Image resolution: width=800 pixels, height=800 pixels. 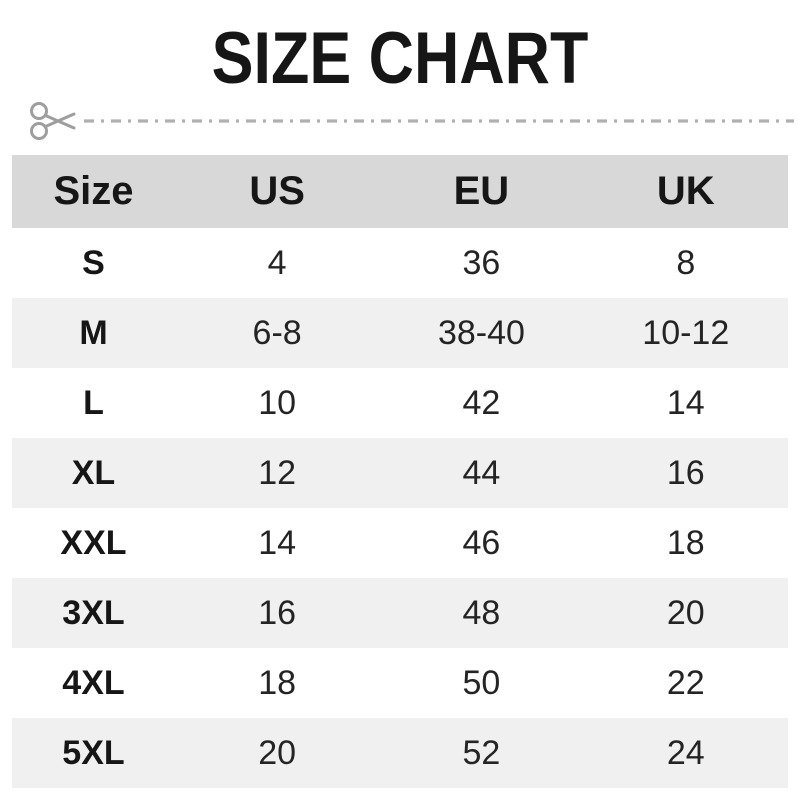 I want to click on header-size: Size, so click(x=93, y=191).